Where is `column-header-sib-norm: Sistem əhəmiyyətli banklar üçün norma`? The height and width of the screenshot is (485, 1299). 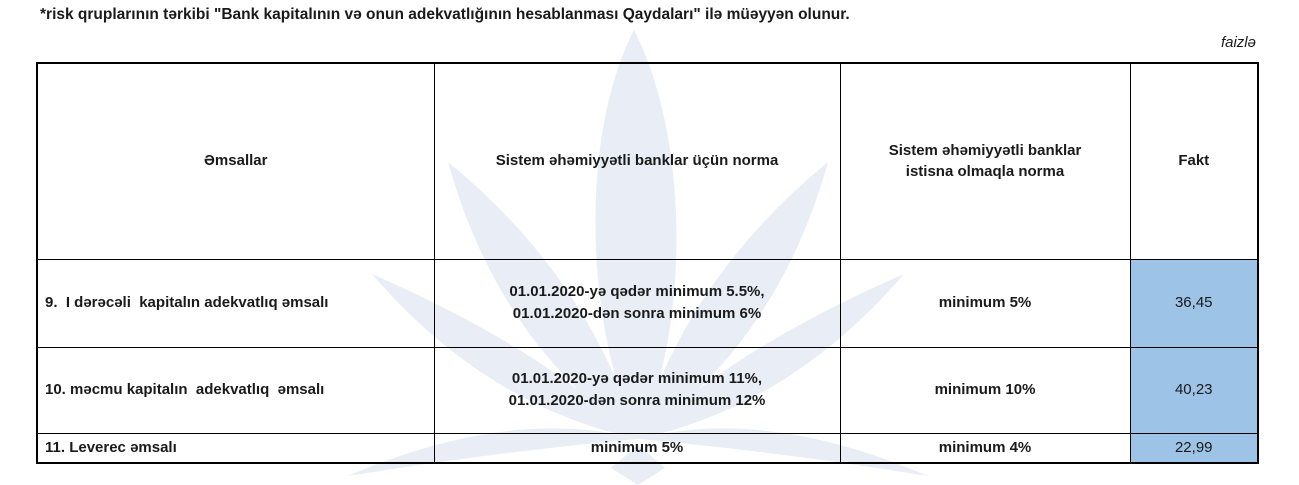
column-header-sib-norm: Sistem əhəmiyyətli banklar üçün norma is located at coordinates (637, 161).